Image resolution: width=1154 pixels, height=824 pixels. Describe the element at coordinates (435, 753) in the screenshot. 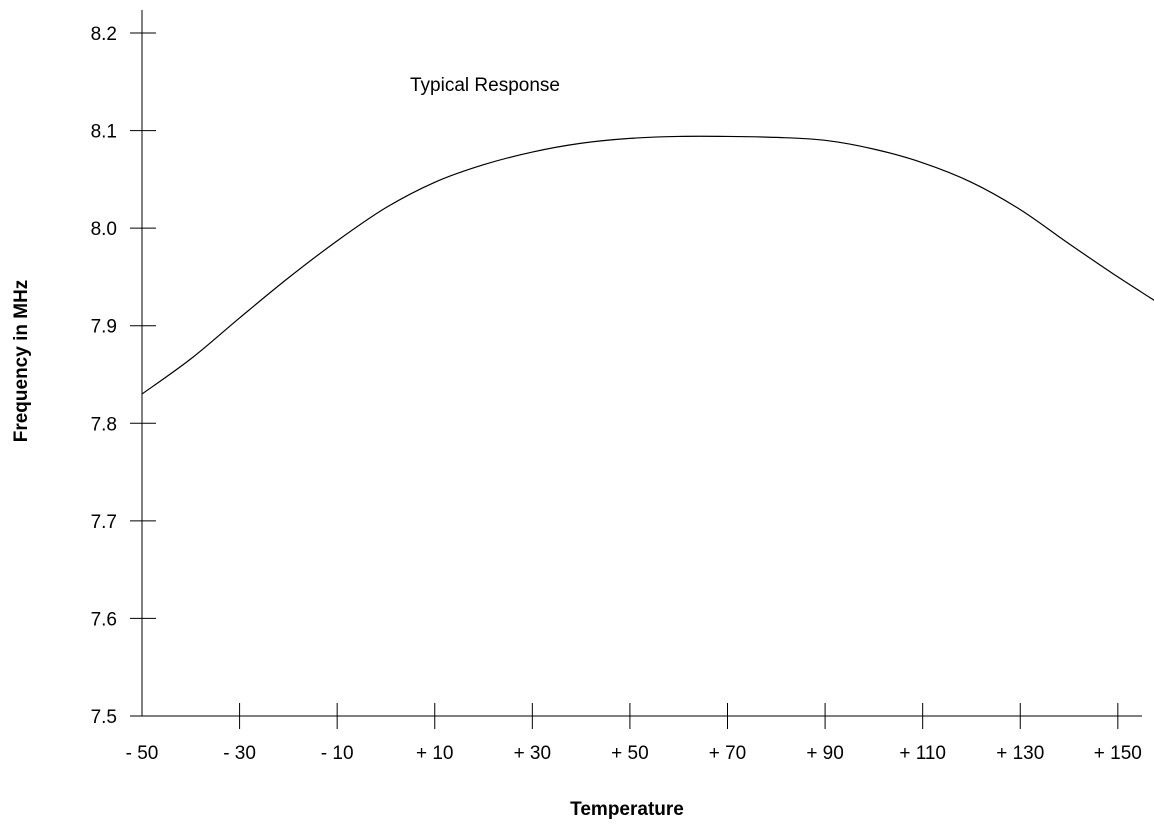

I see `x-tick-label: + 10` at that location.